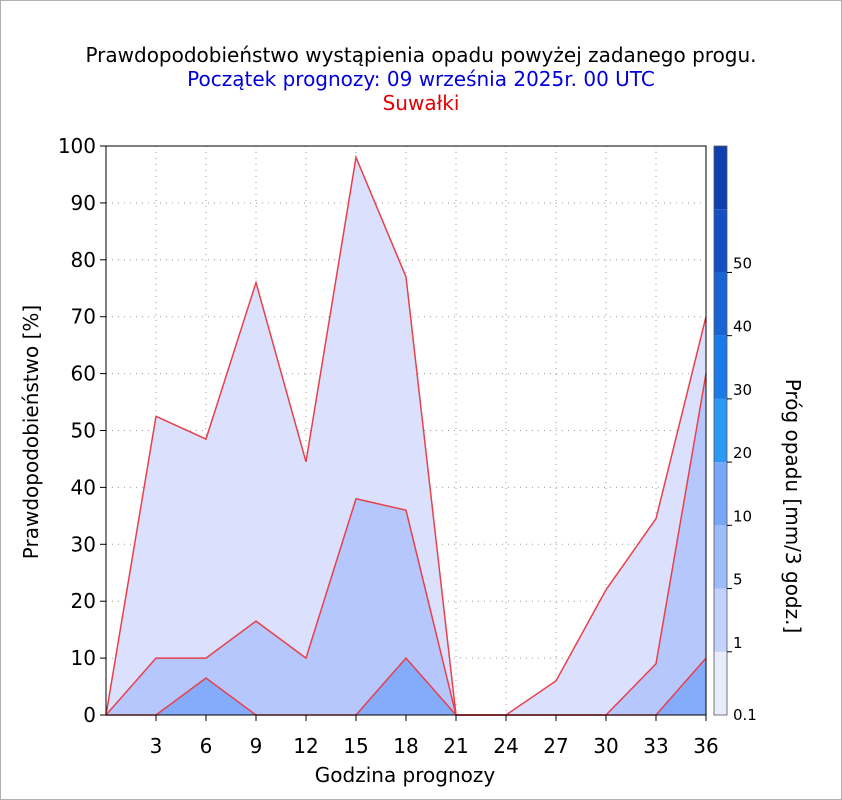 This screenshot has height=800, width=842. I want to click on x-tick-label: 36, so click(705, 746).